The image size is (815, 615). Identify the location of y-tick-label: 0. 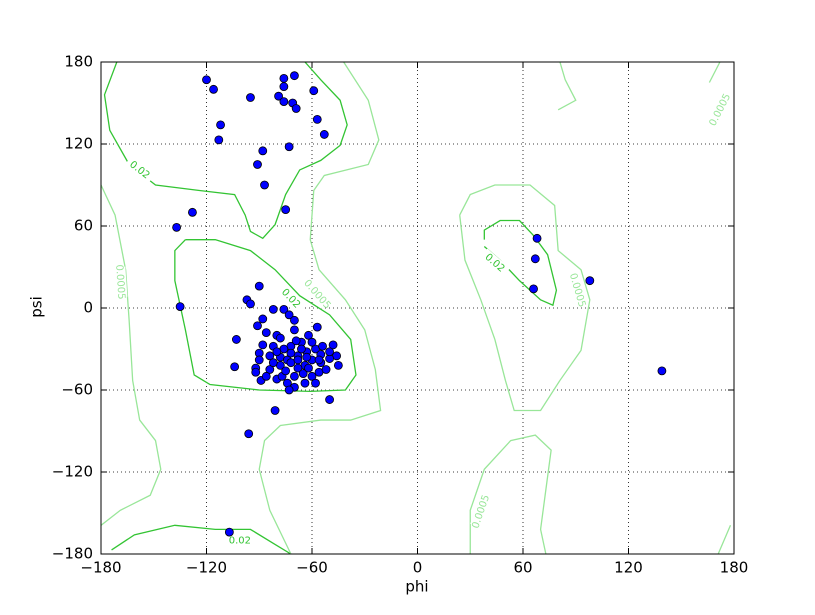
(88, 308).